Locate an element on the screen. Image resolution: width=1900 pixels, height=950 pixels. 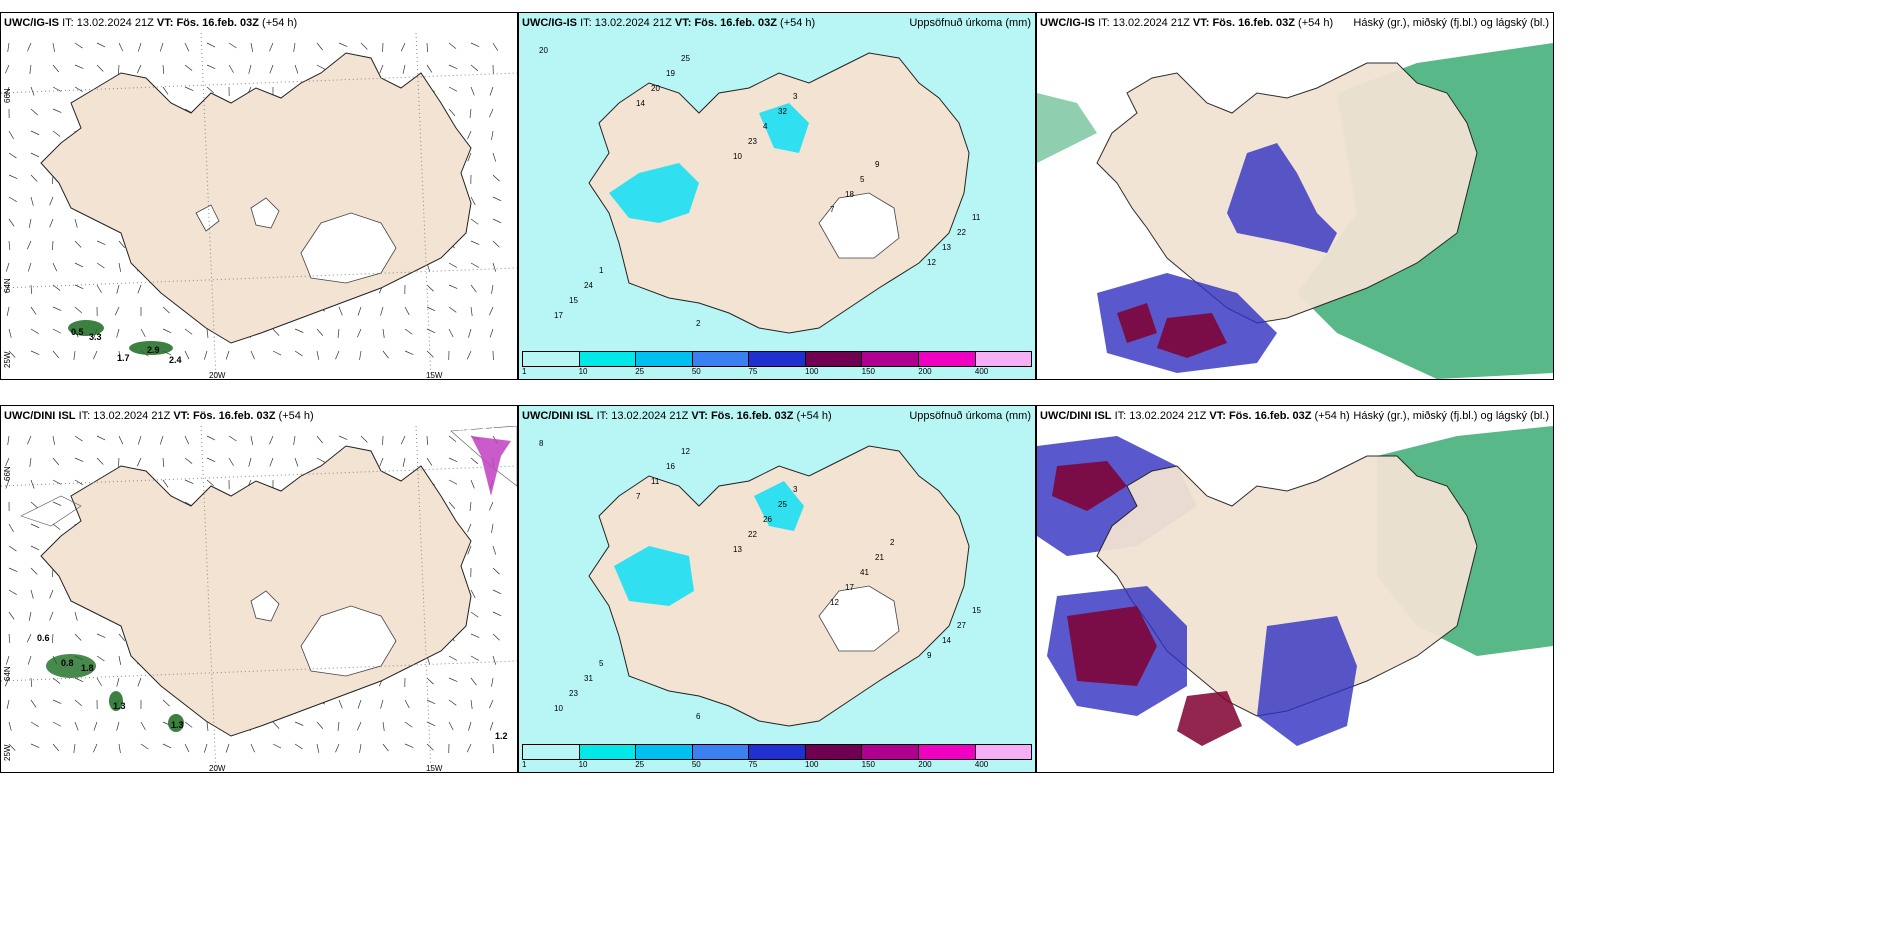
legend-tick: 10 is located at coordinates (583, 371).